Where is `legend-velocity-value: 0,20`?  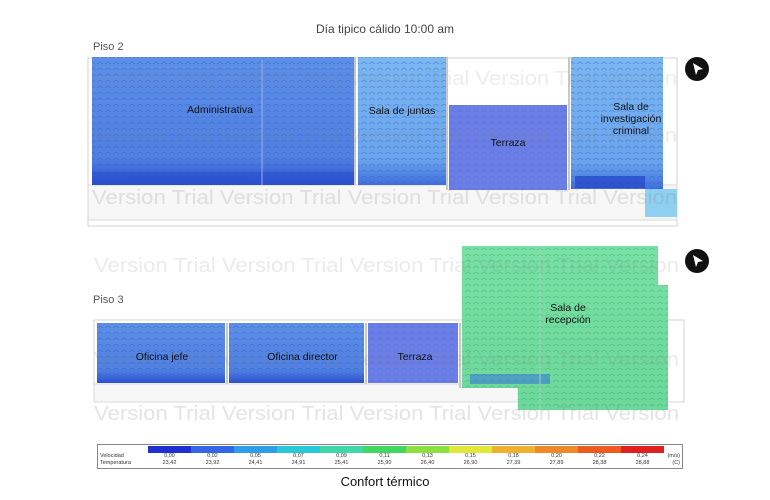
legend-velocity-value: 0,20 is located at coordinates (556, 456).